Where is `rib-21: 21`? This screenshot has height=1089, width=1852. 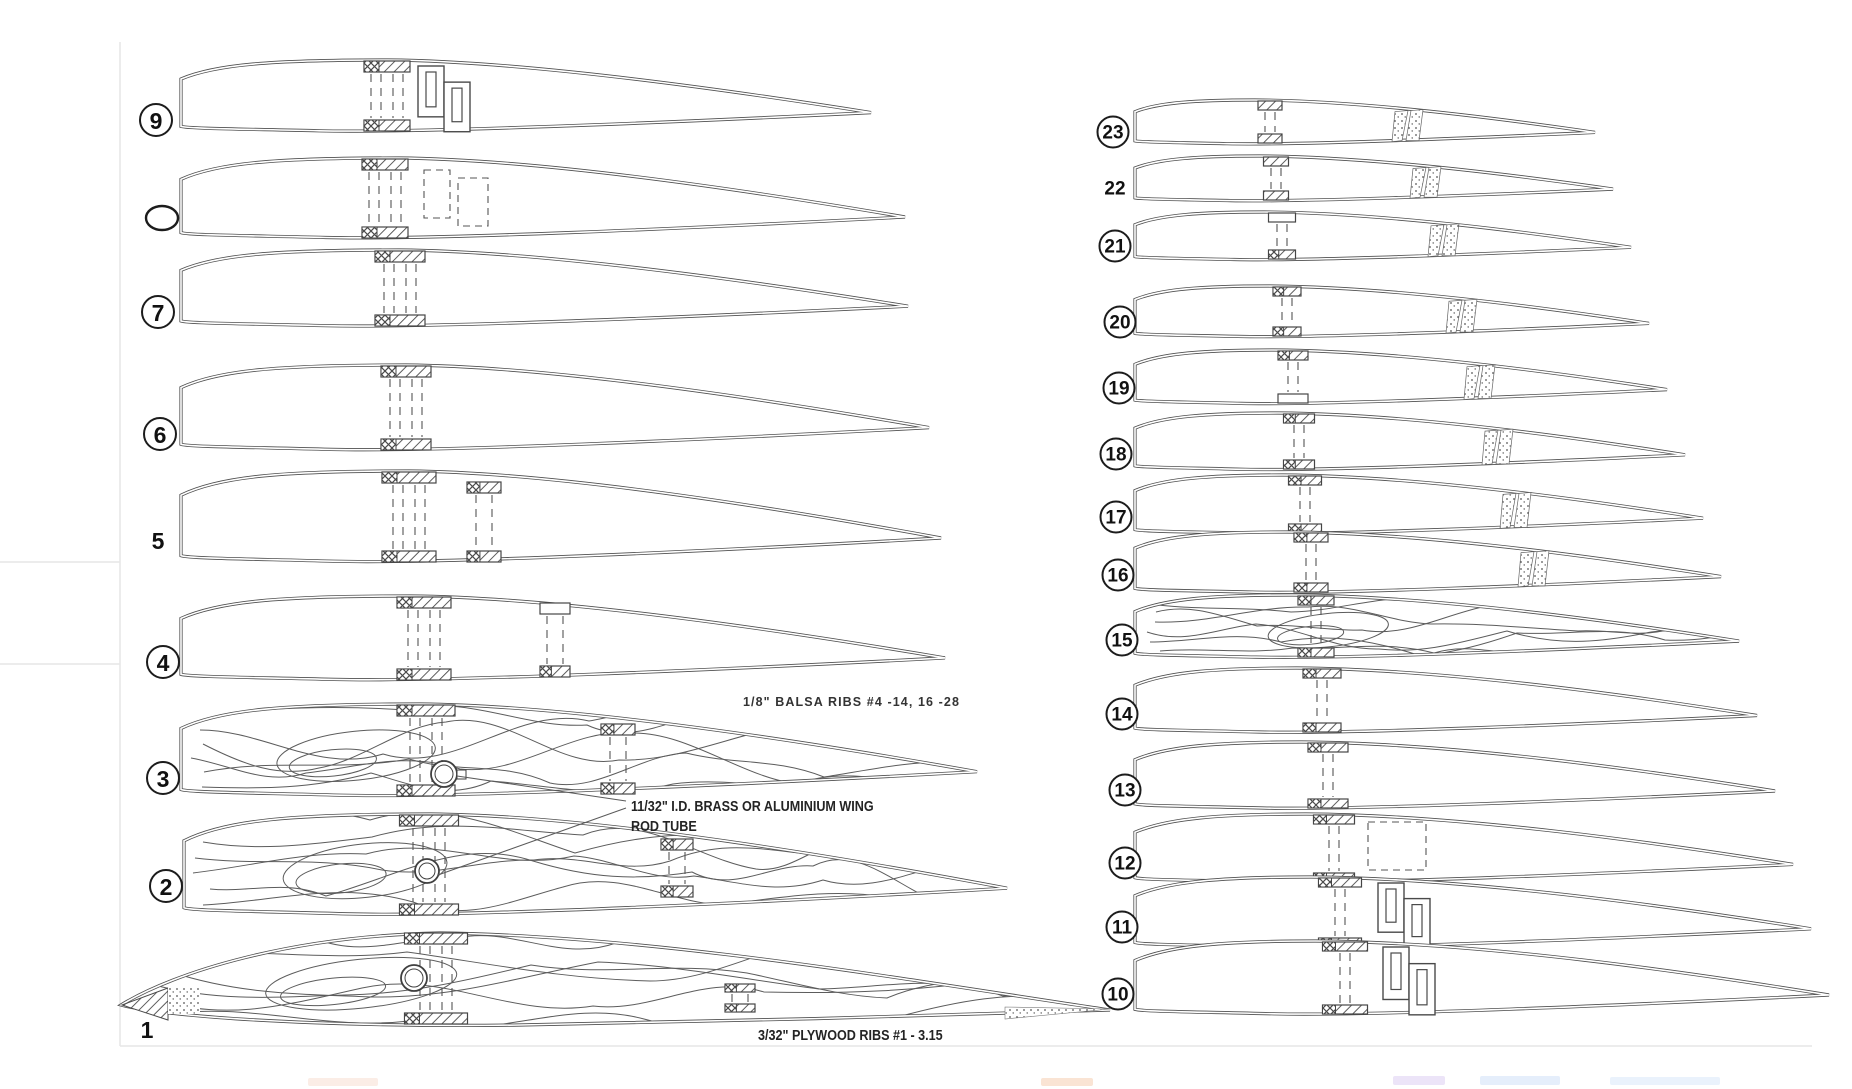
rib-21: 21 is located at coordinates (1365, 236).